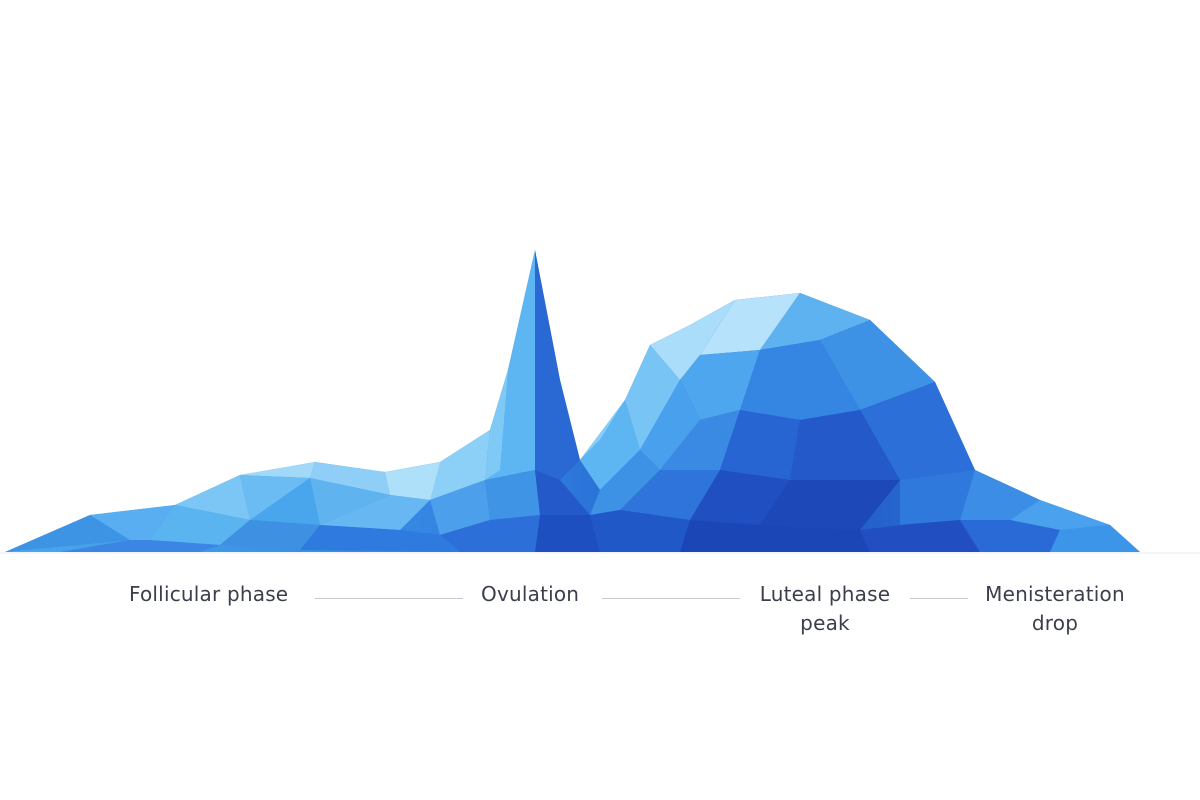 The width and height of the screenshot is (1200, 800). What do you see at coordinates (1055, 623) in the screenshot?
I see `menstruation-line-2: drop` at bounding box center [1055, 623].